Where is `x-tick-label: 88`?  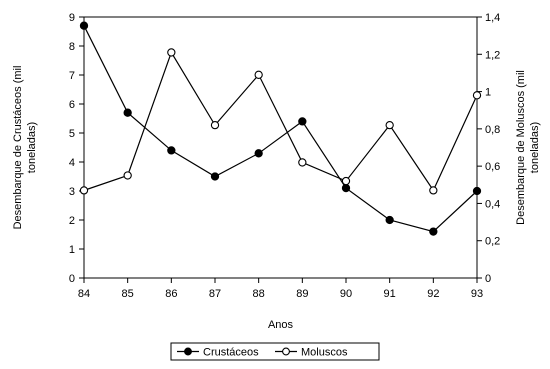 x-tick-label: 88 is located at coordinates (259, 294).